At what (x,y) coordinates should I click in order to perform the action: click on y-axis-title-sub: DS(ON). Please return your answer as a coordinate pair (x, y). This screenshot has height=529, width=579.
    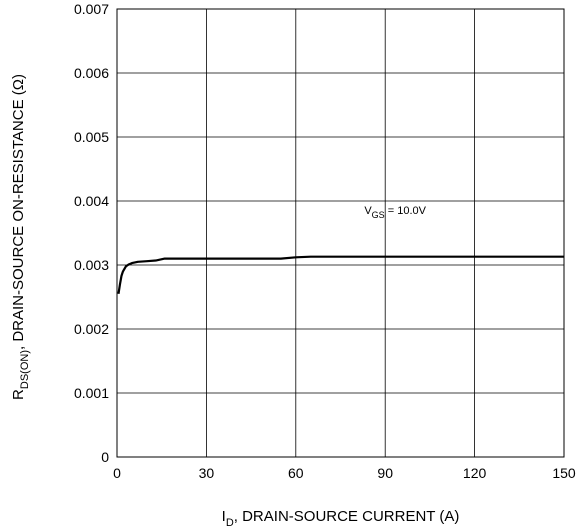
    Looking at the image, I should click on (25, 369).